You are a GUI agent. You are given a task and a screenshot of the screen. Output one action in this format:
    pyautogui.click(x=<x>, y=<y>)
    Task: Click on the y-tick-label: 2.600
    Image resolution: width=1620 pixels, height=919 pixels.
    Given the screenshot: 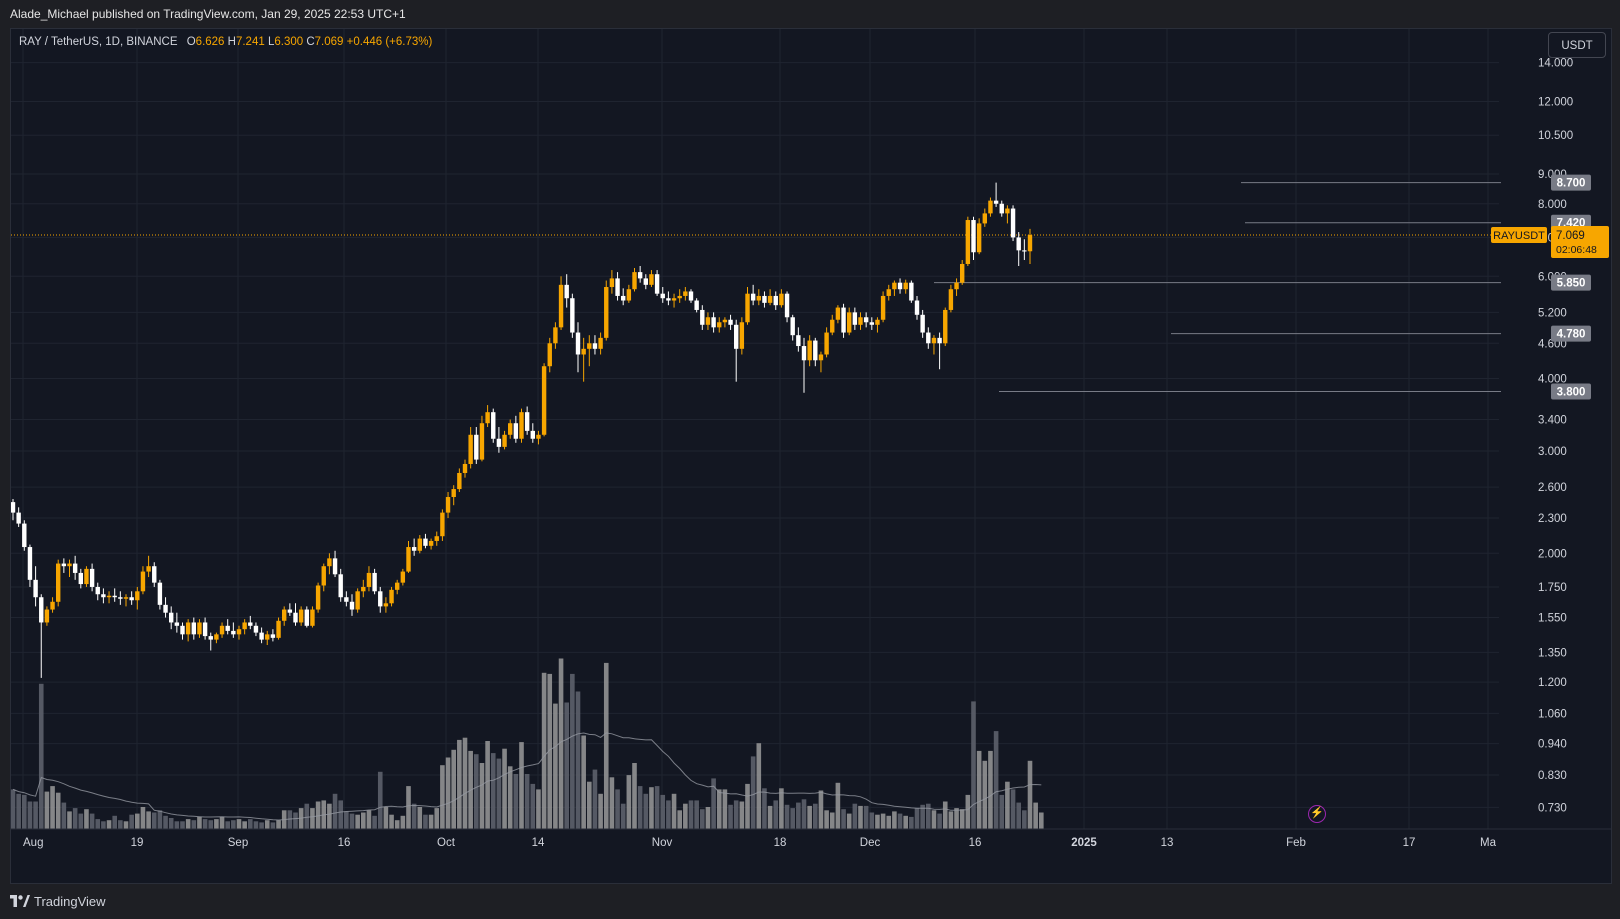 What is the action you would take?
    pyautogui.click(x=1552, y=488)
    